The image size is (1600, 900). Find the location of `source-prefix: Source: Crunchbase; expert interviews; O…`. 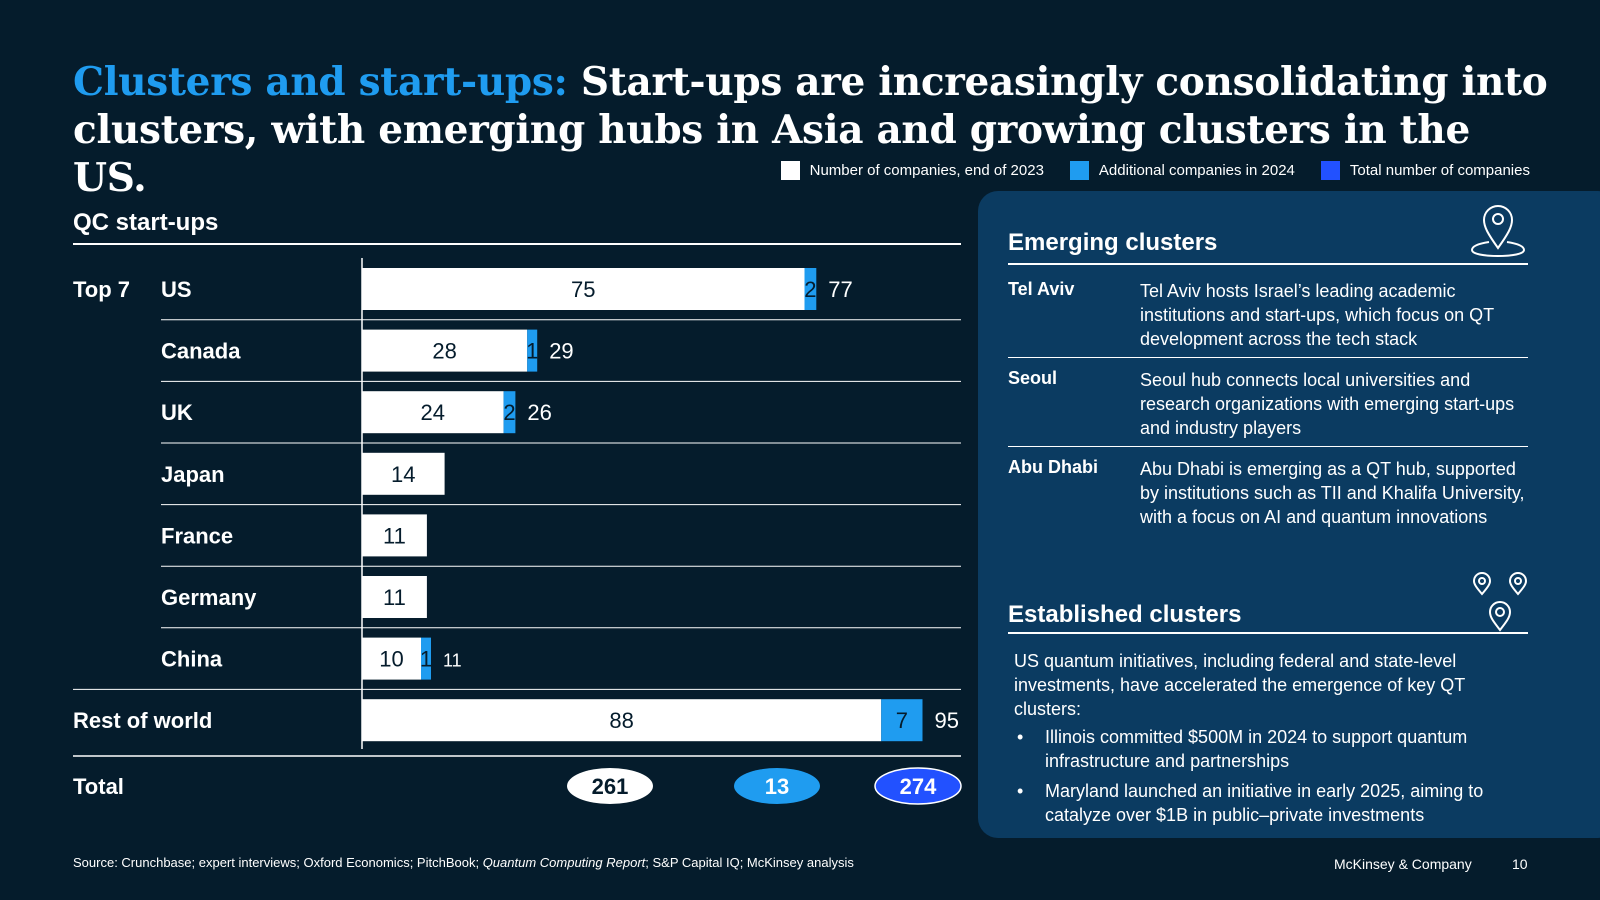

source-prefix: Source: Crunchbase; expert interviews; O… is located at coordinates (278, 862).